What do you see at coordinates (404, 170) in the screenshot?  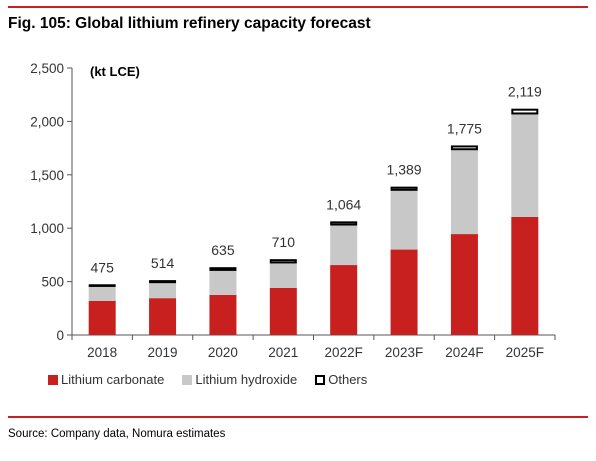 I see `total-label: 1,389` at bounding box center [404, 170].